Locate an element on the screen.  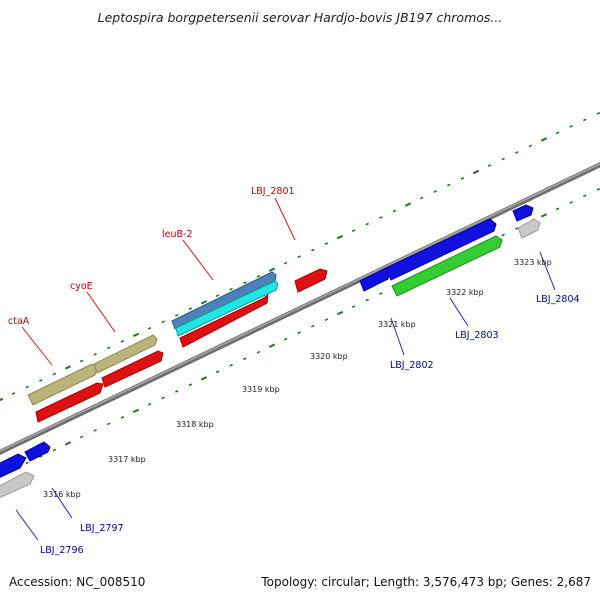
callout-cyoE is located at coordinates (101, 312).